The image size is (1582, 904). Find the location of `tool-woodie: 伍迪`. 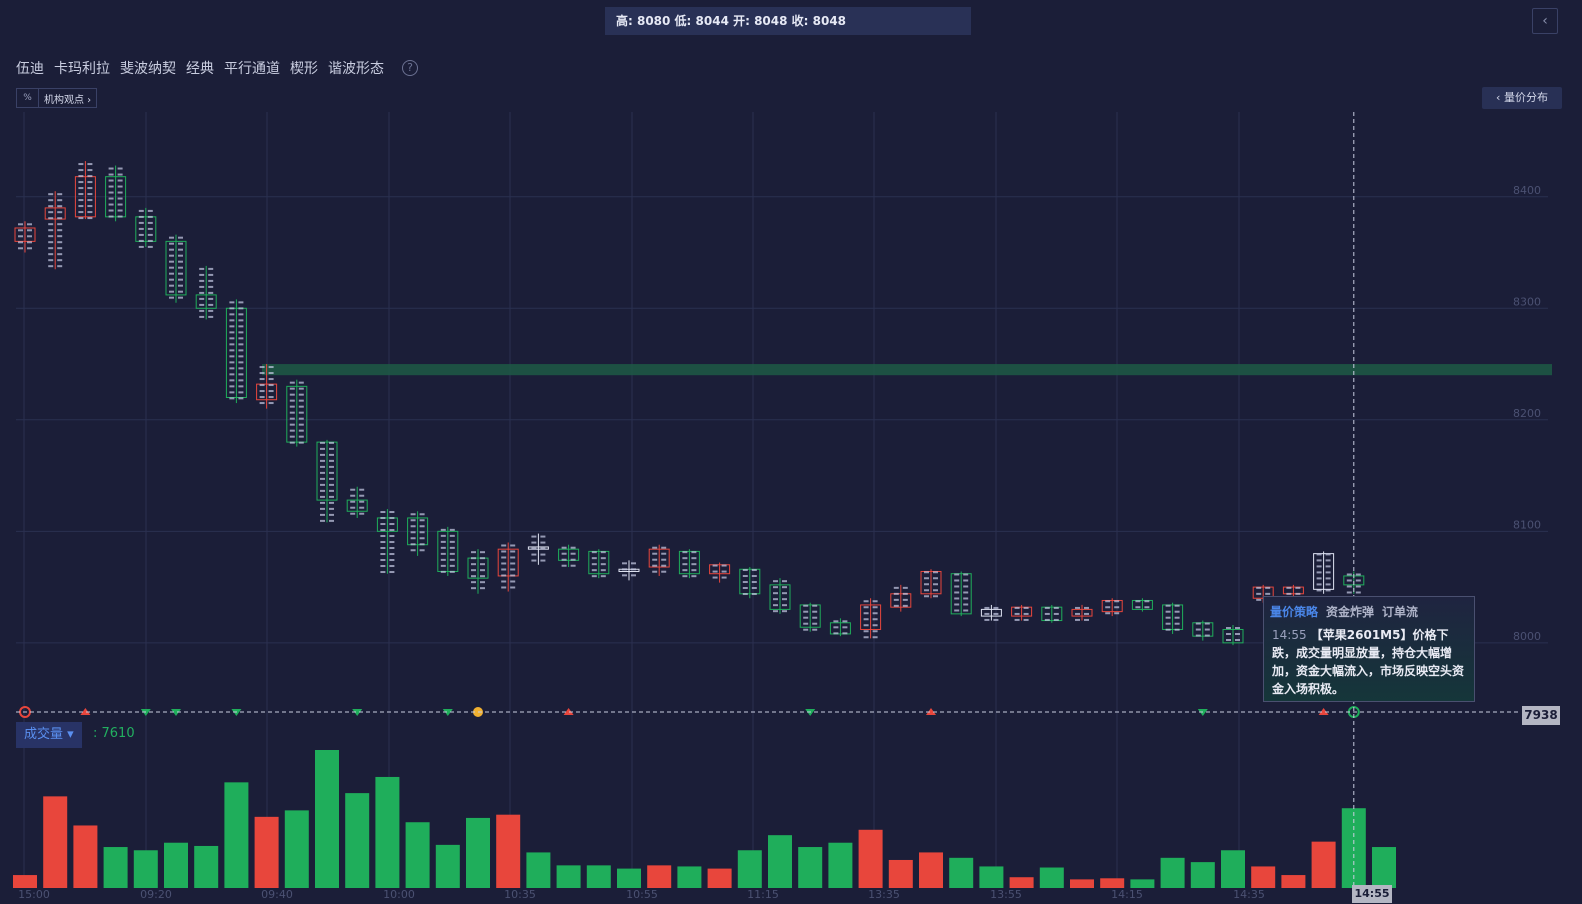

tool-woodie: 伍迪 is located at coordinates (30, 69).